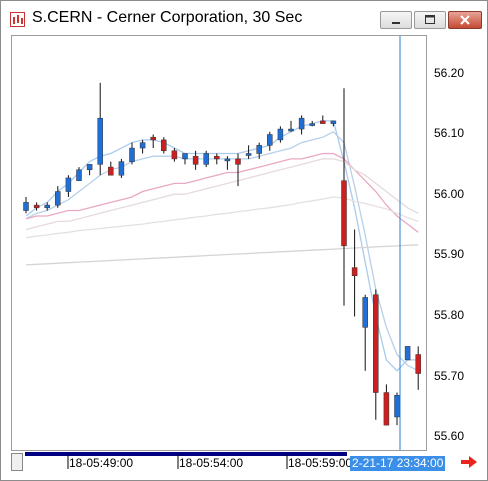 The image size is (488, 481). Describe the element at coordinates (449, 133) in the screenshot. I see `y-tick-label: 56.10` at that location.